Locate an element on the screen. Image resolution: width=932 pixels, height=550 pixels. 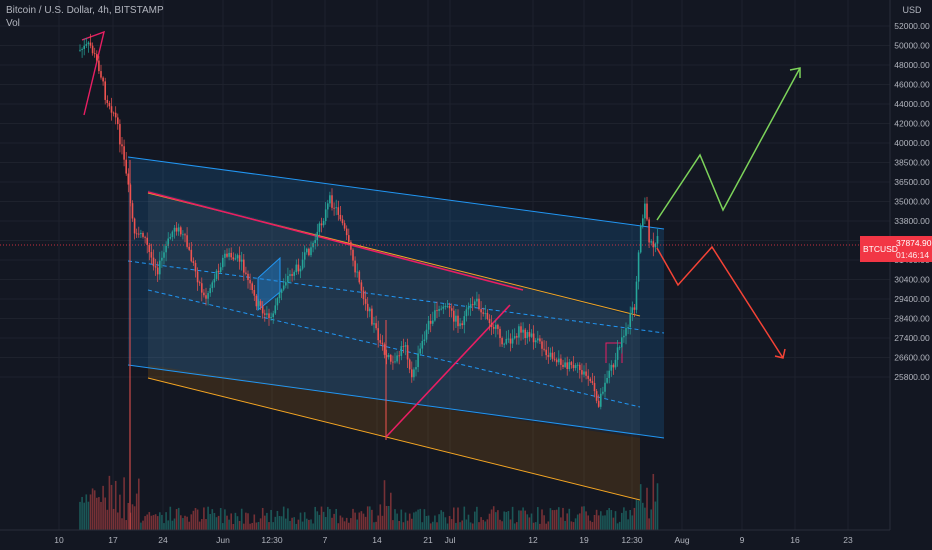
price-tick-label: 44000.00 is located at coordinates (912, 104).